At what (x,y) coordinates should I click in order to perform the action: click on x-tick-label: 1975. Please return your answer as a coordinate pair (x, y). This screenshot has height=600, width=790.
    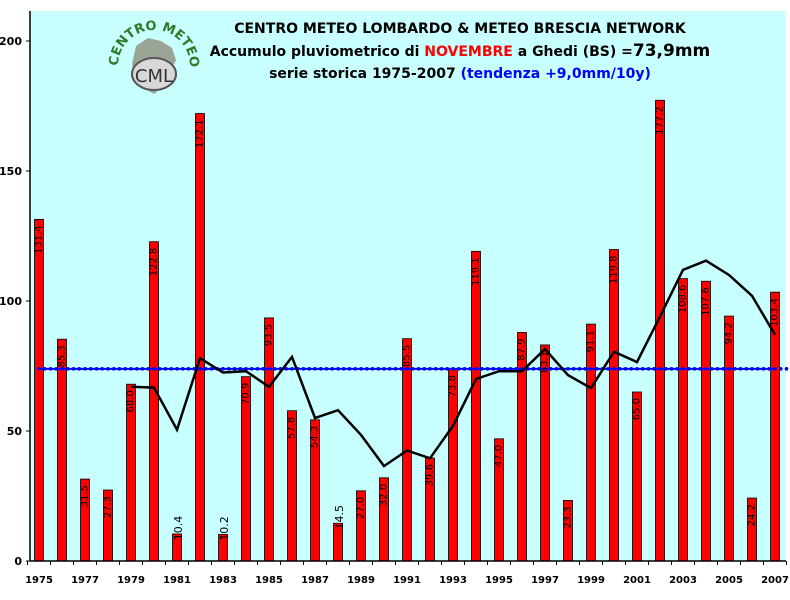
    Looking at the image, I should click on (39, 580).